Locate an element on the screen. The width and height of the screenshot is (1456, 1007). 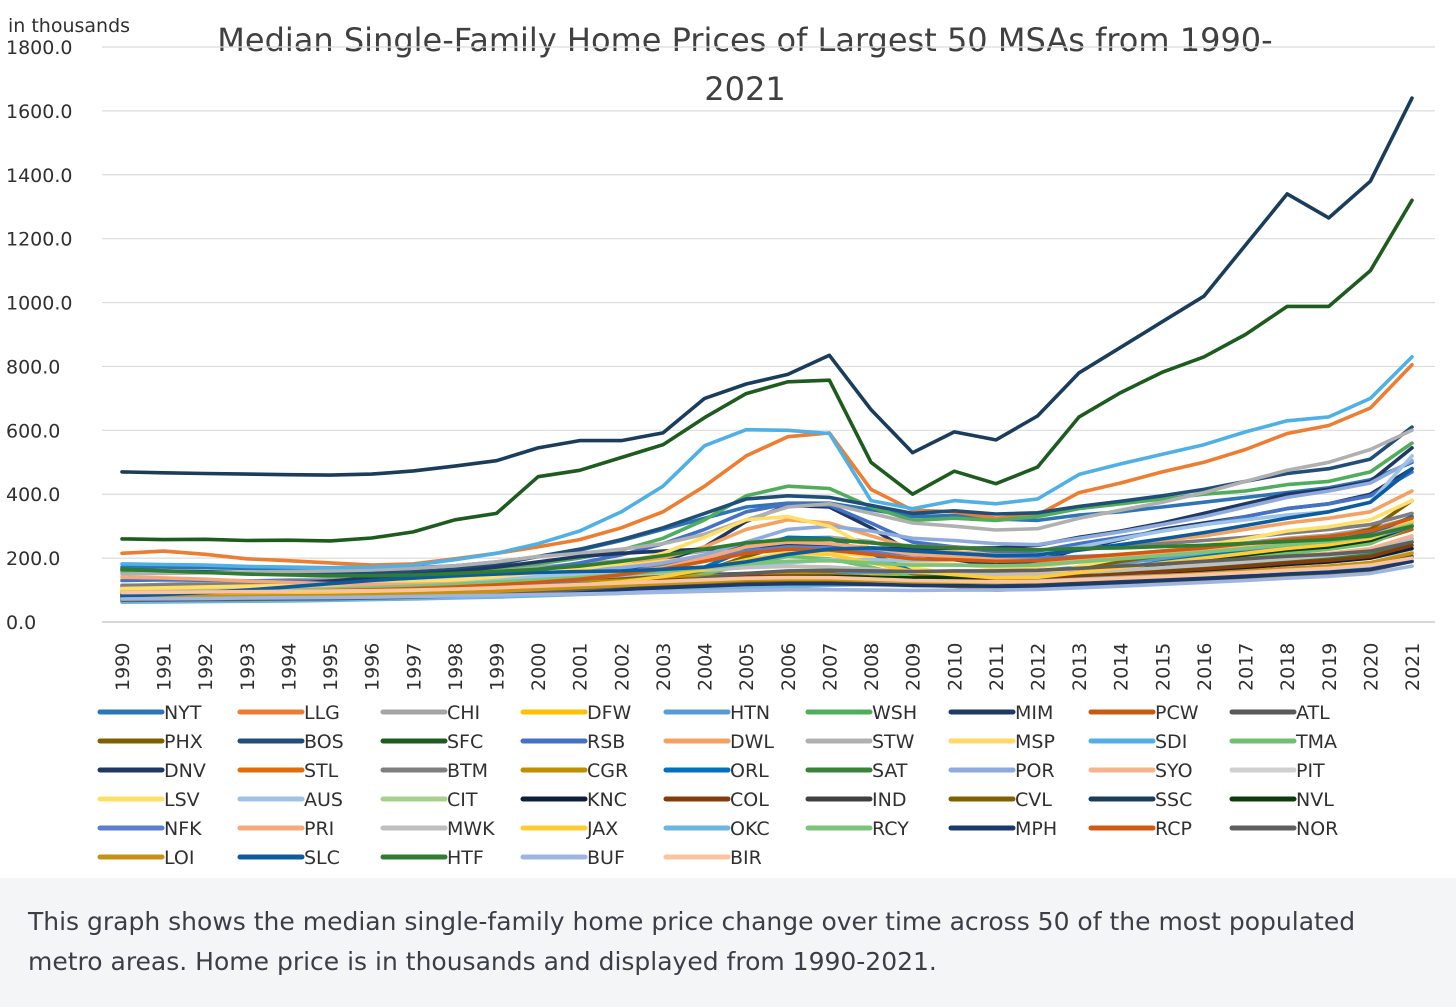
x-tick-label: 1998 is located at coordinates (456, 667).